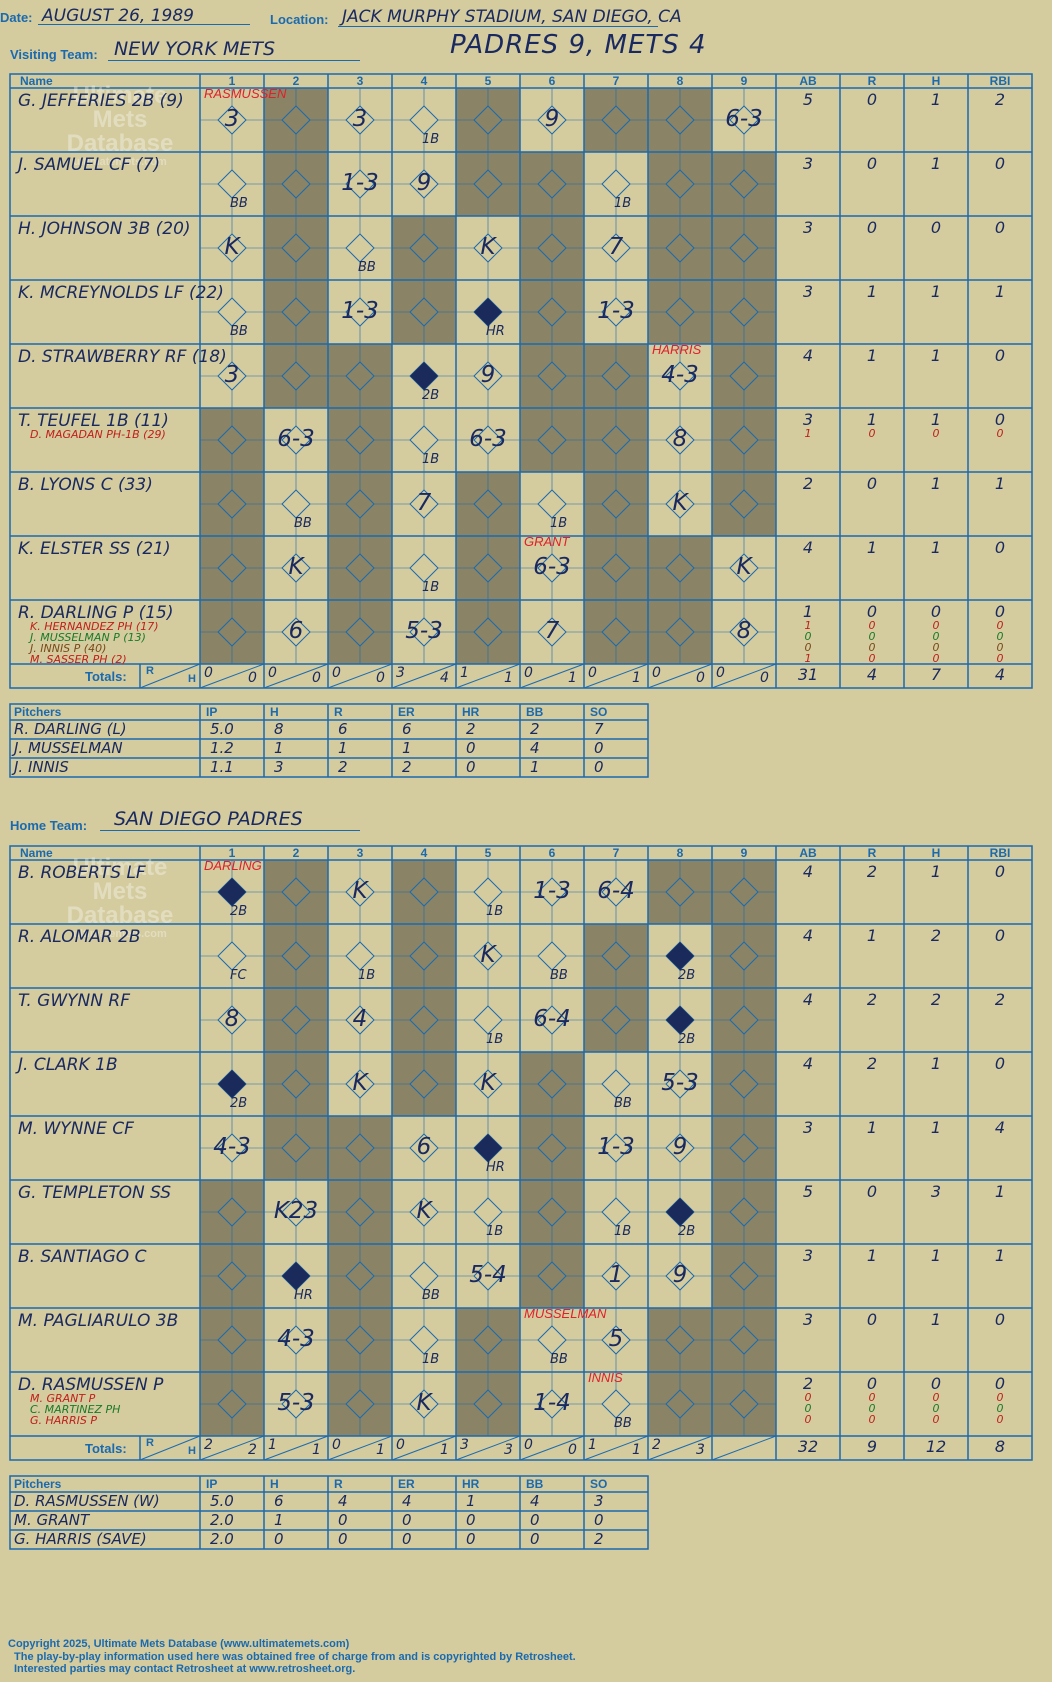 Image resolution: width=1052 pixels, height=1682 pixels. What do you see at coordinates (360, 119) in the screenshot?
I see `play-mark: 3` at bounding box center [360, 119].